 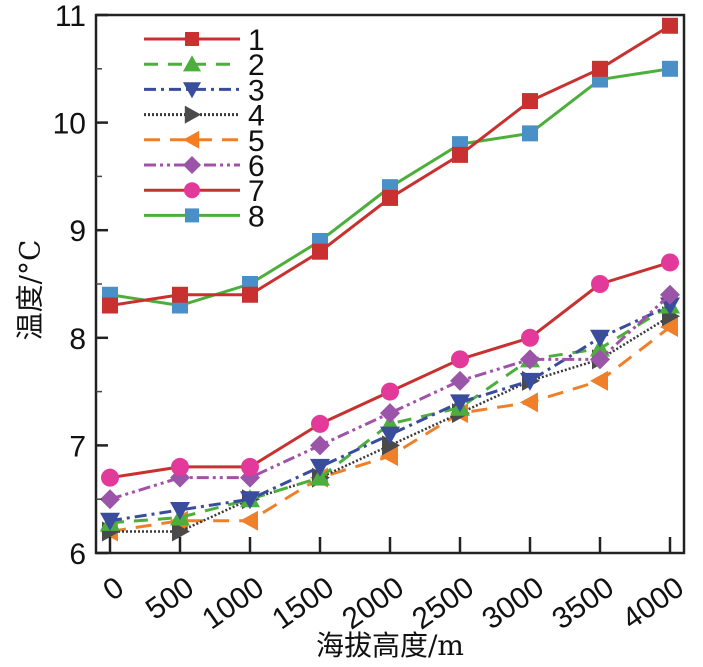 I want to click on y-tick-label: 9, so click(x=77, y=231).